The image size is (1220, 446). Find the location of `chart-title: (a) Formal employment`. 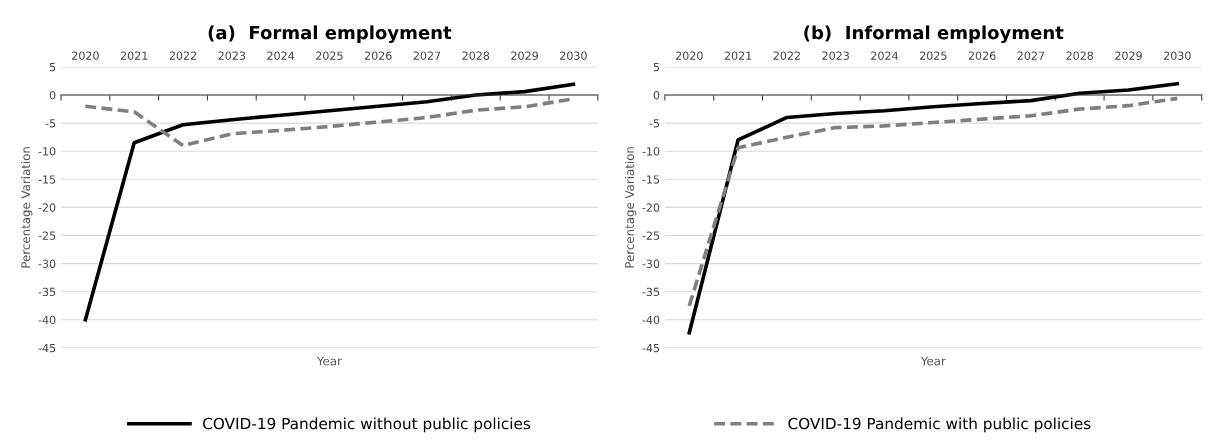

chart-title: (a) Formal employment is located at coordinates (330, 34).